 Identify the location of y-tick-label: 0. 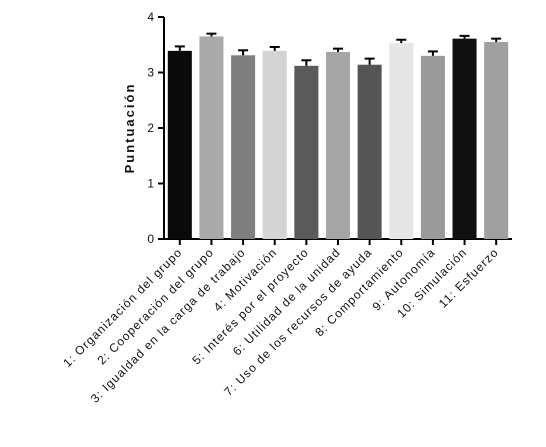
(150, 239).